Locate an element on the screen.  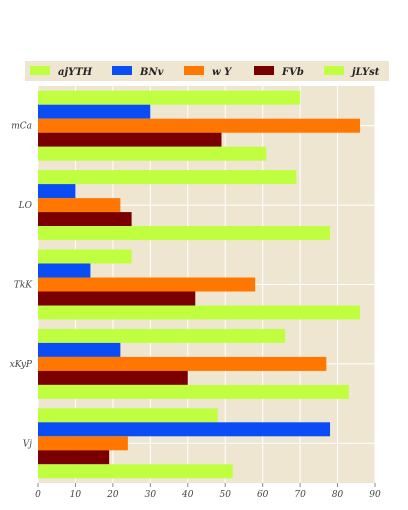
bar-w-y-mca is located at coordinates (199, 125).